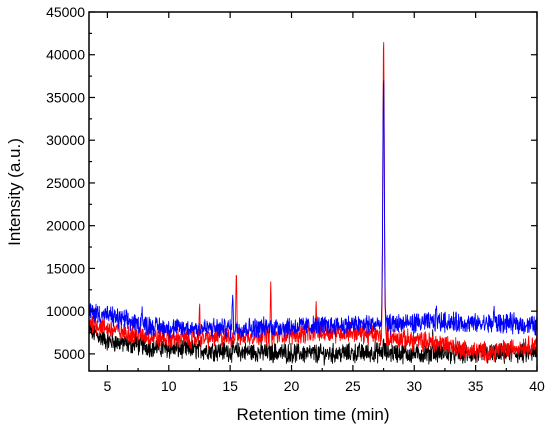 The height and width of the screenshot is (432, 550). What do you see at coordinates (353, 386) in the screenshot?
I see `x-tick-label: 25` at bounding box center [353, 386].